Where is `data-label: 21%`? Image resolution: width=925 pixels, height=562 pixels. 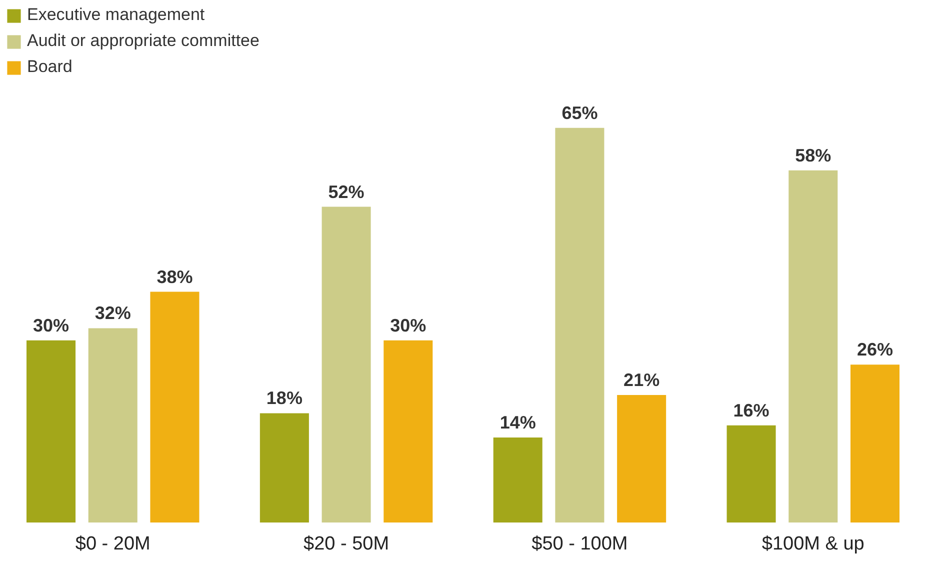 data-label: 21% is located at coordinates (642, 380).